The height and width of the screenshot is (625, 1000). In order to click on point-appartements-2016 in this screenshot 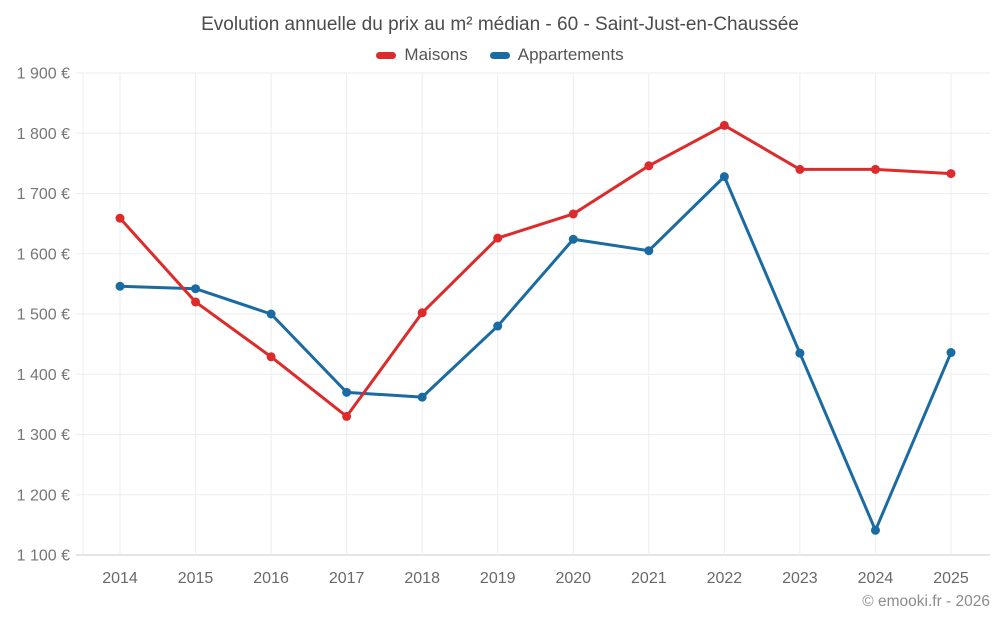, I will do `click(271, 314)`.